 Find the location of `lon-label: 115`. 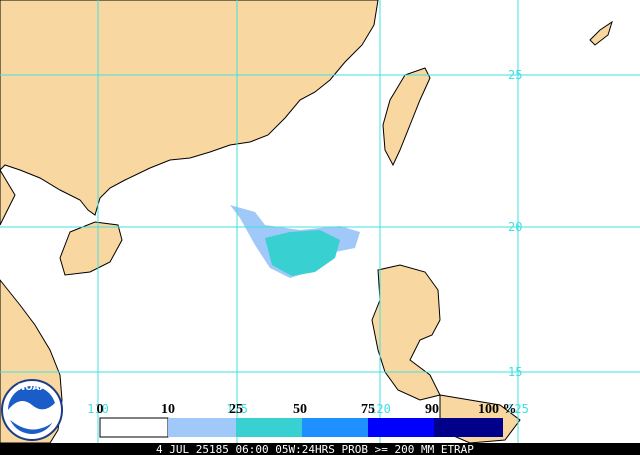

lon-label: 115 is located at coordinates (237, 409).